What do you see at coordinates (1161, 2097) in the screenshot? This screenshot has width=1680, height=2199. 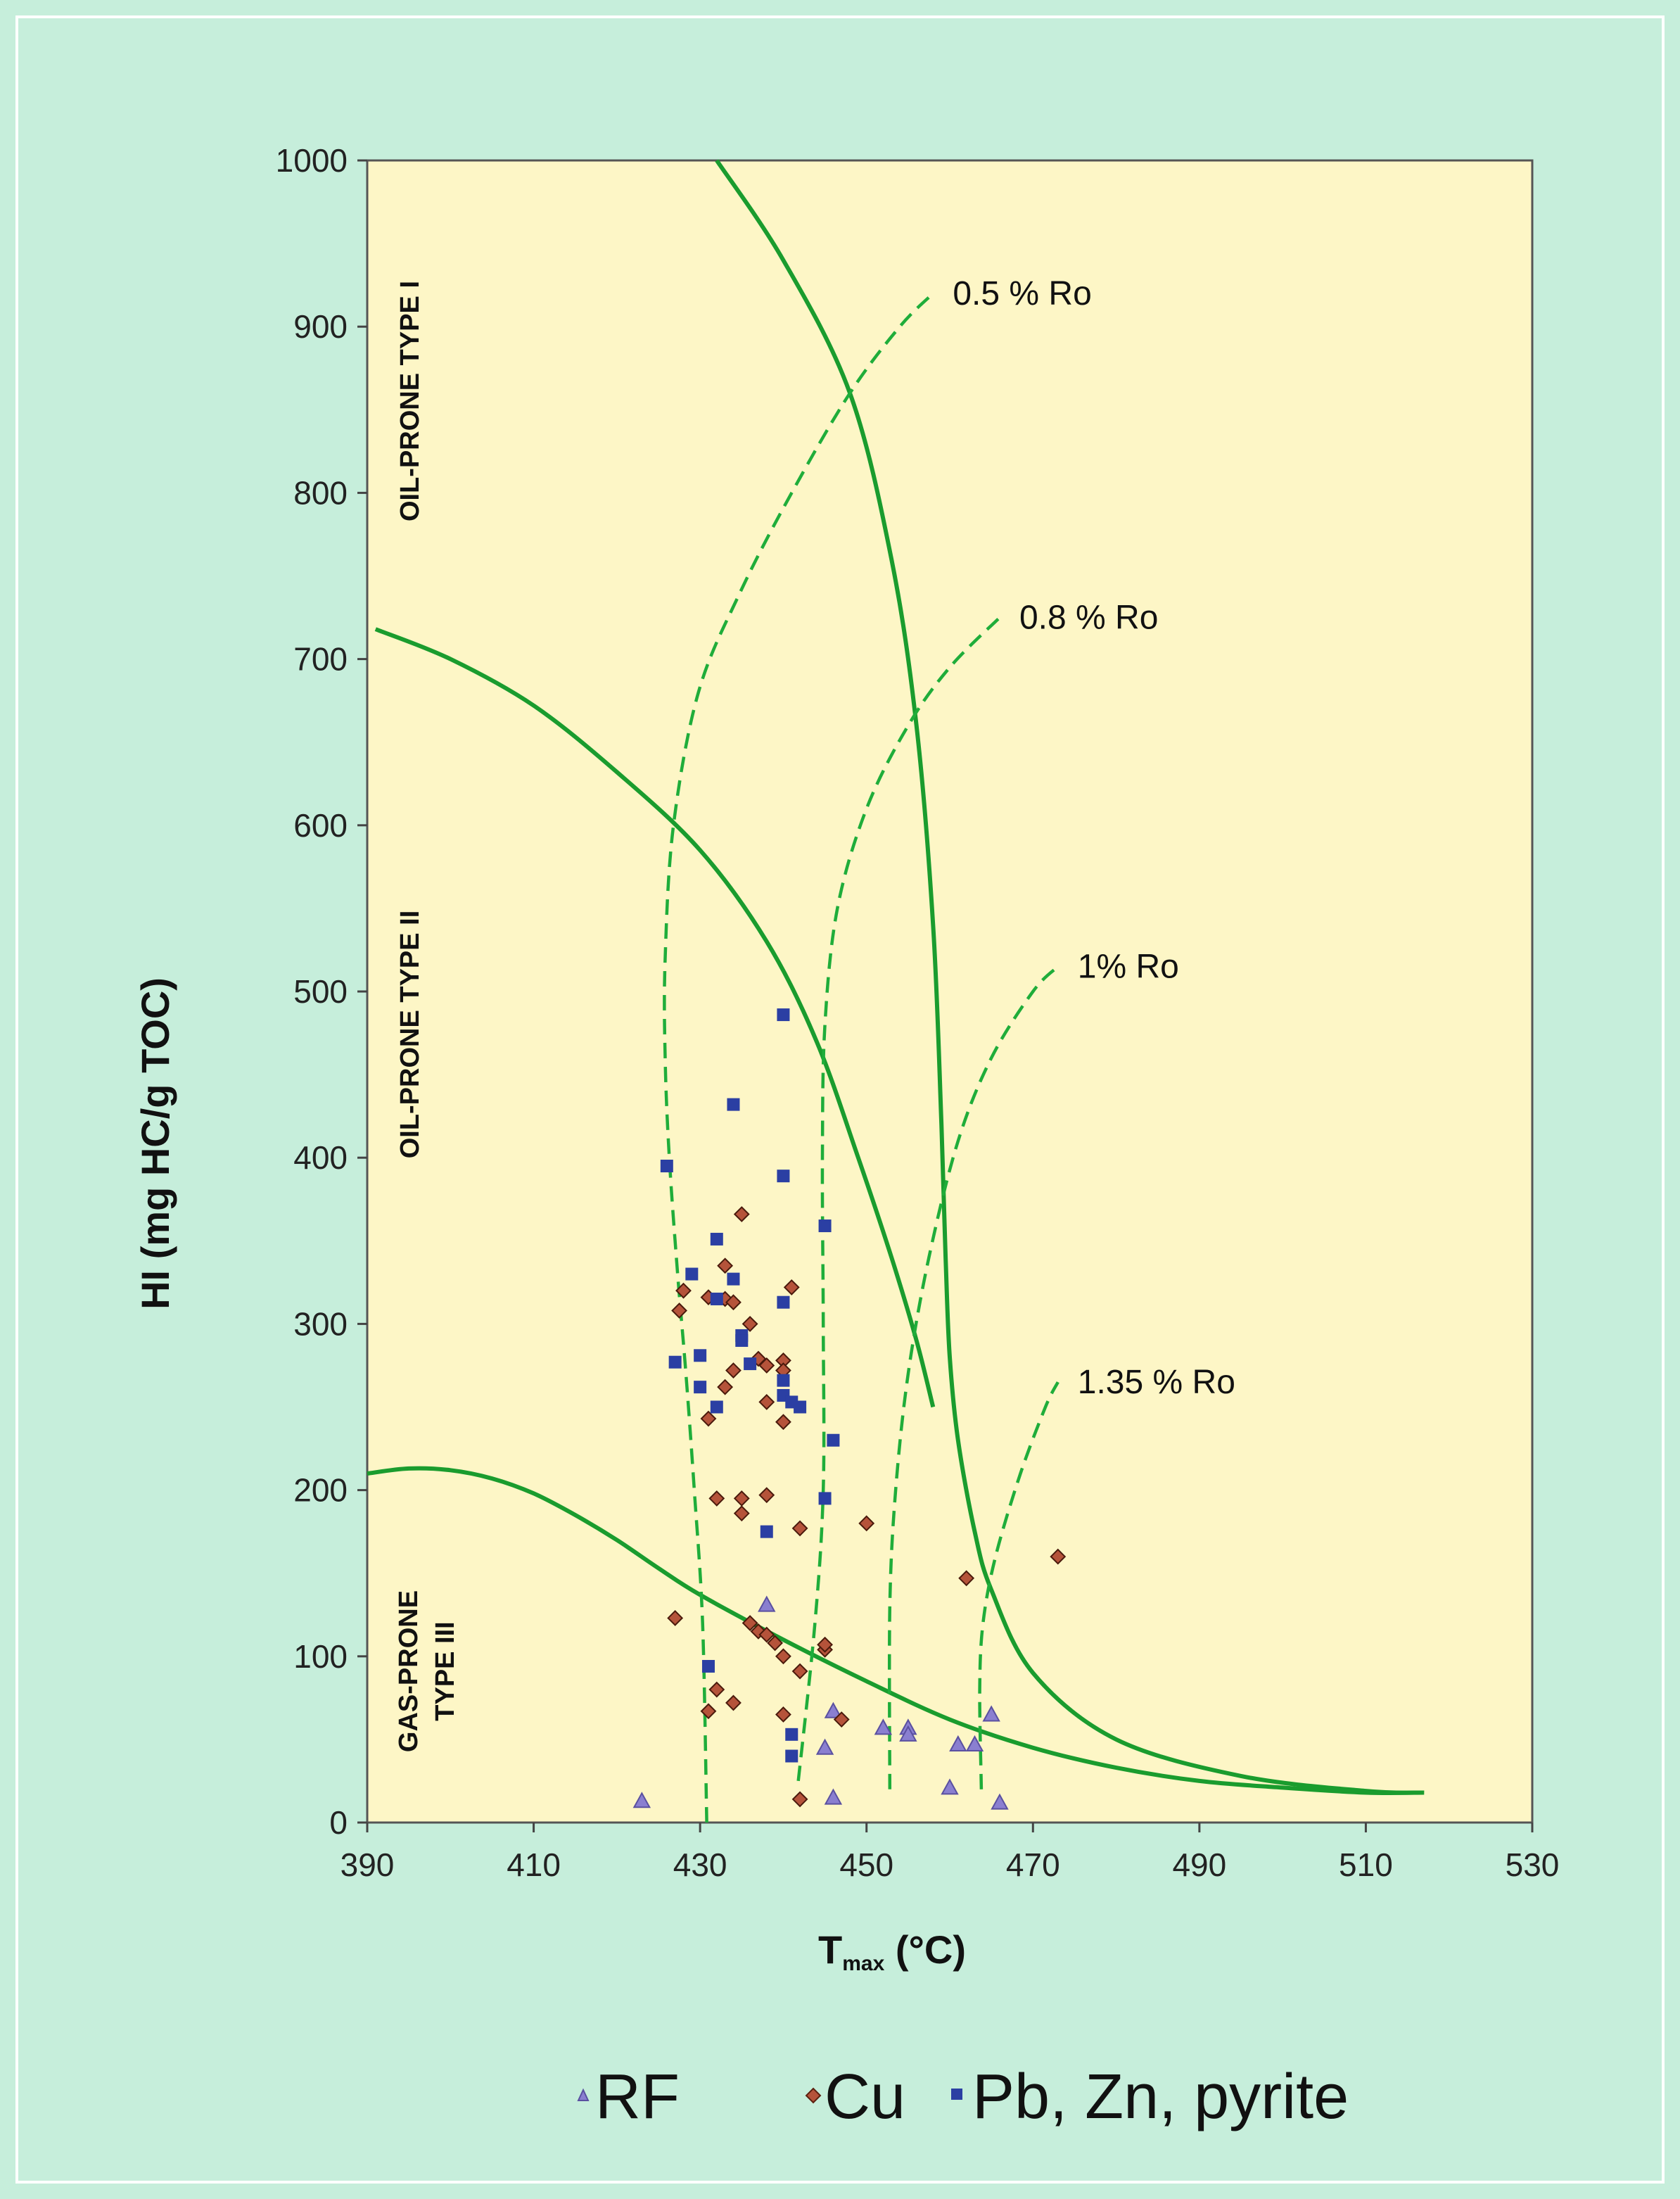 I see `legend-label-pb-zn-pyrite: Pb, Zn, pyrite` at bounding box center [1161, 2097].